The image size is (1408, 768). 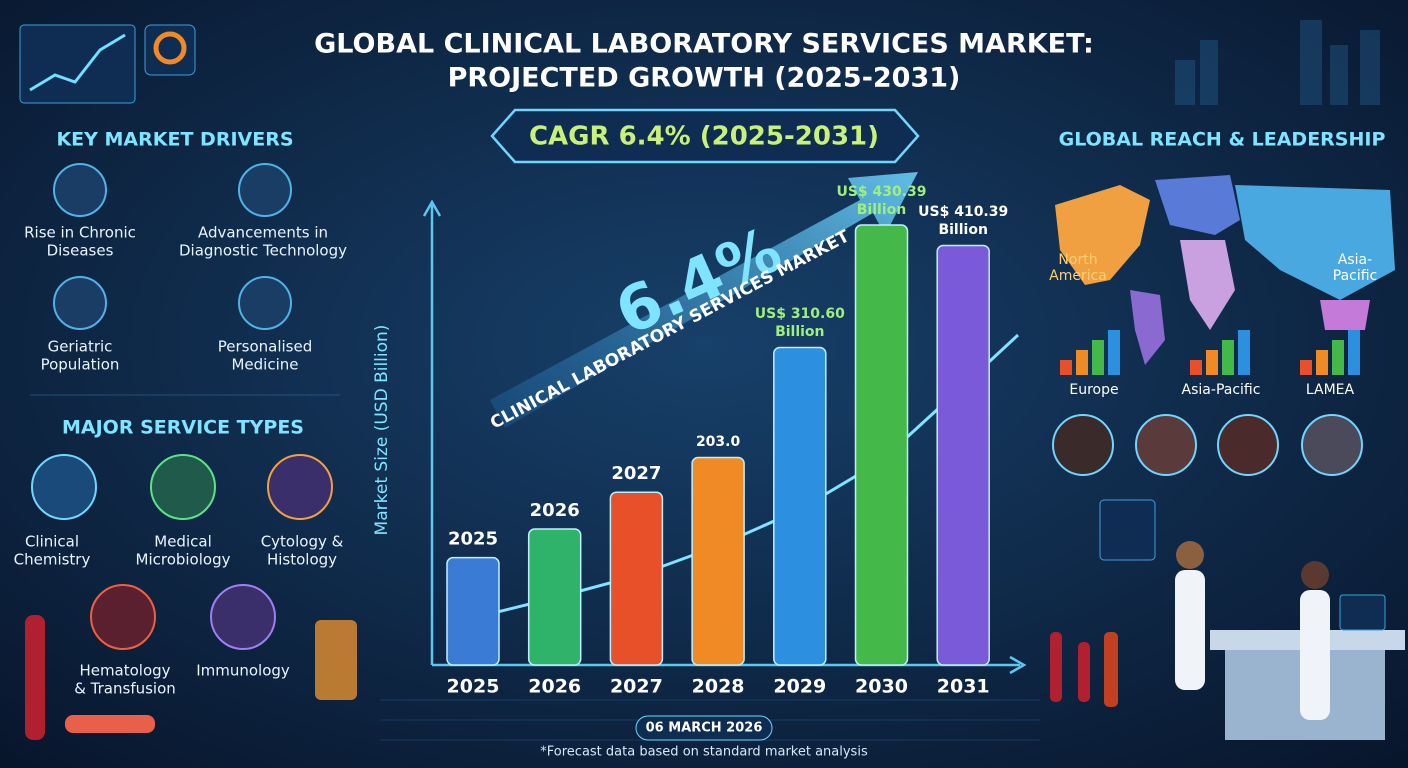 I want to click on value-label-box: 203.0, so click(x=718, y=442).